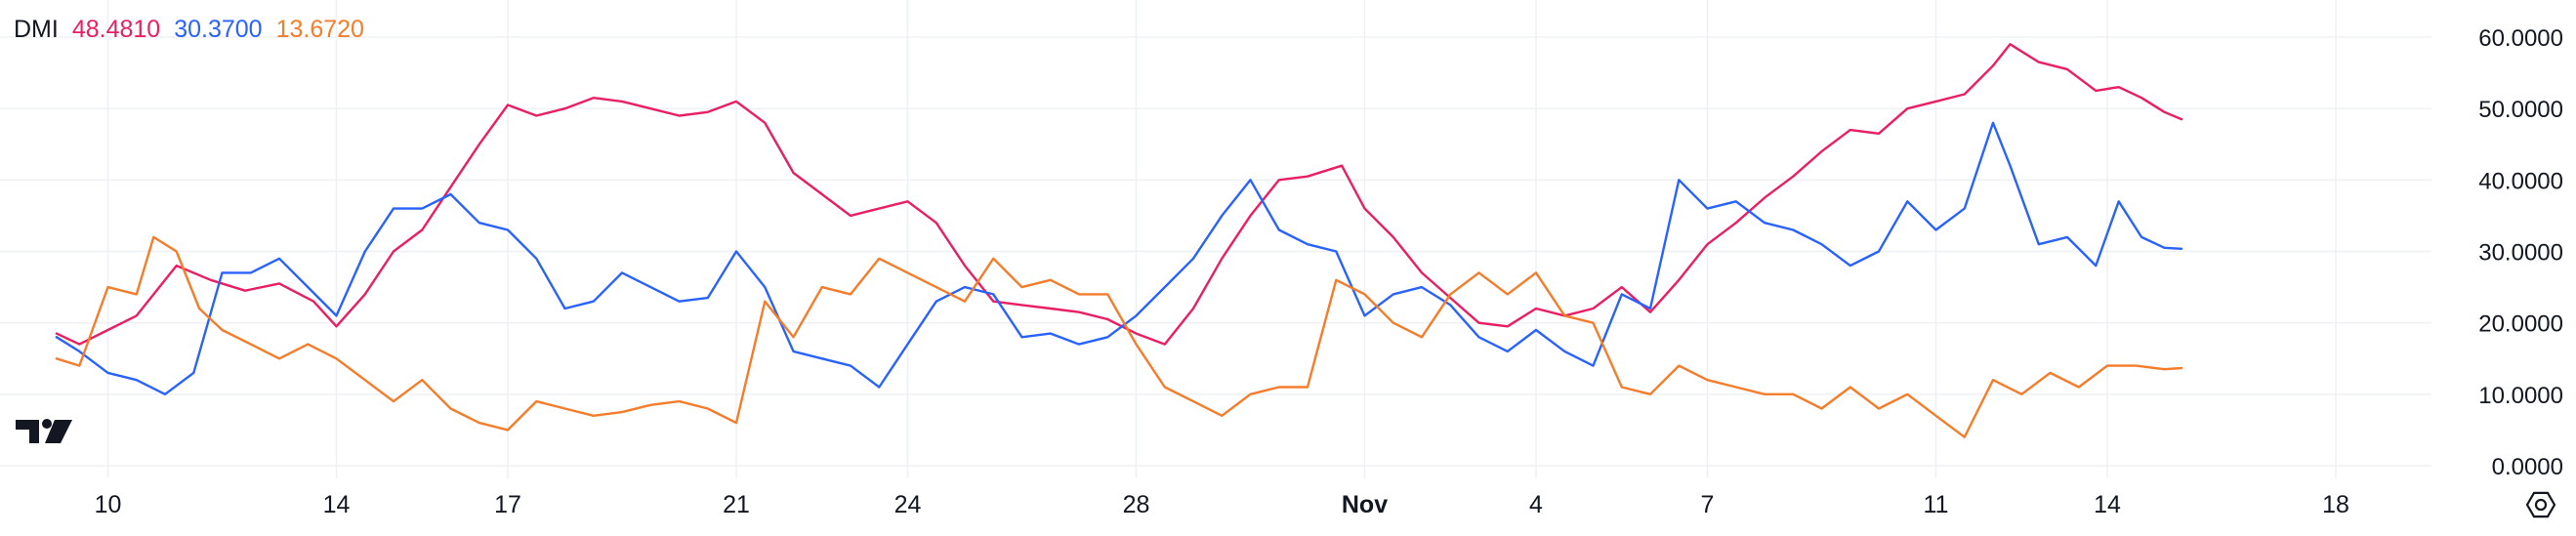 The width and height of the screenshot is (2576, 536). I want to click on y-tick-label: 60.0000, so click(2520, 38).